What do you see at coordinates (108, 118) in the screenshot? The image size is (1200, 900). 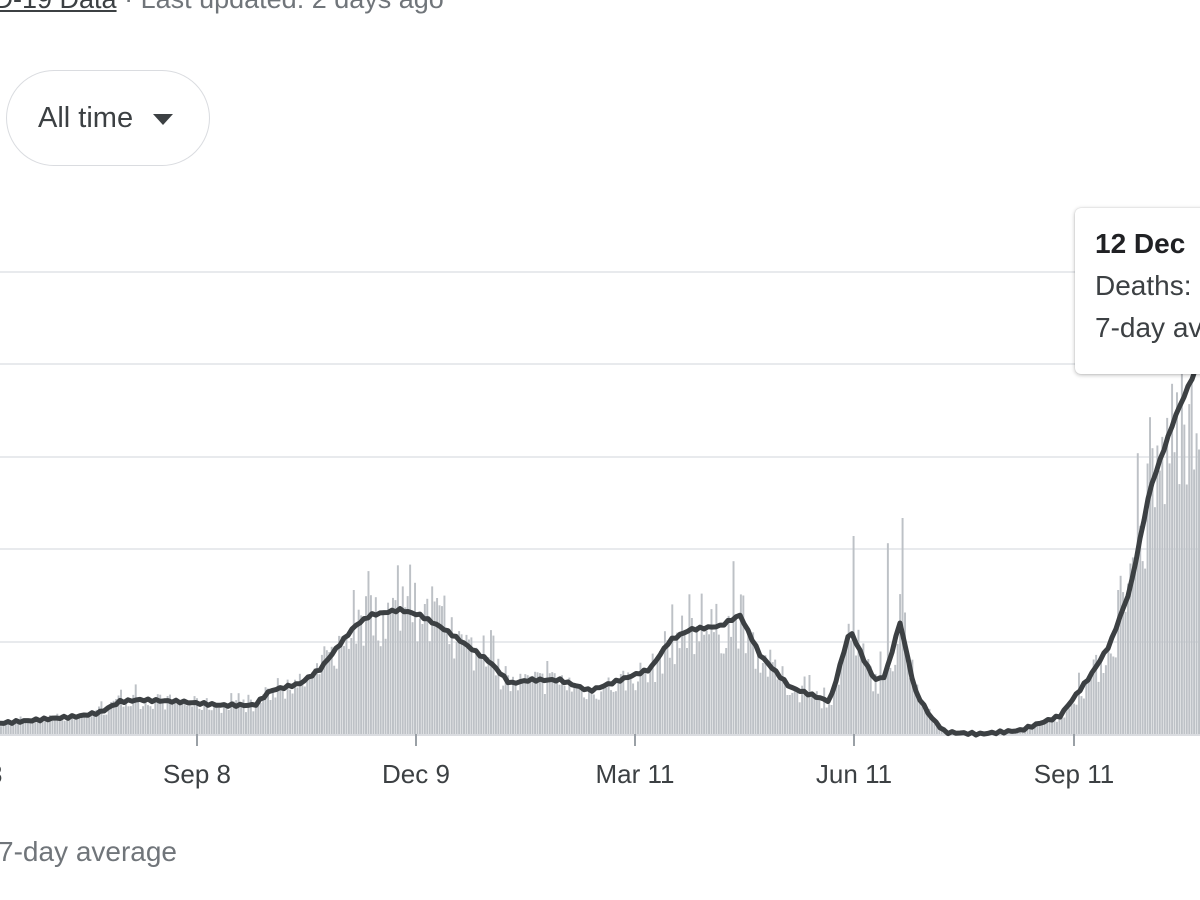 I see `time-range-dropdown: All time` at bounding box center [108, 118].